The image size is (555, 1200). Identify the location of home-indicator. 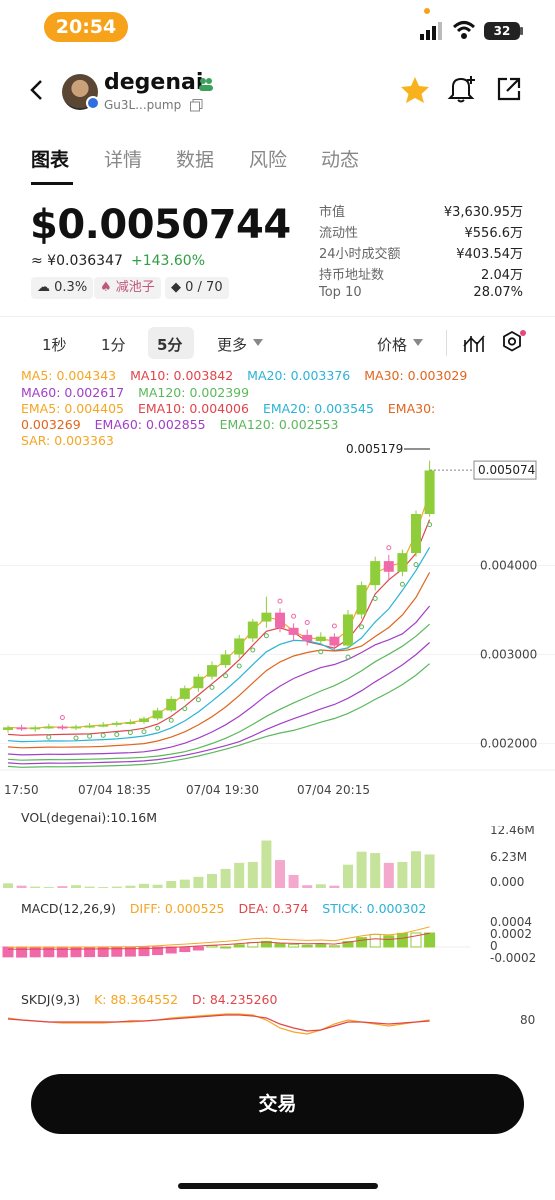
(278, 1186).